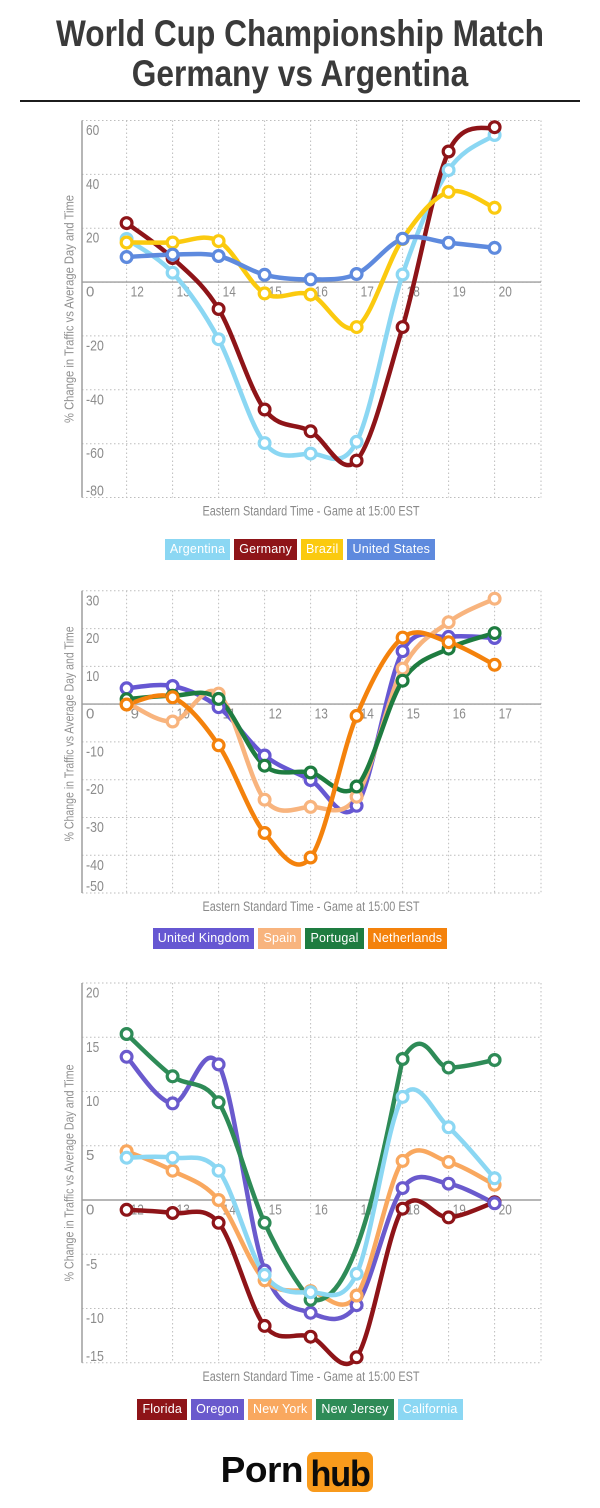  What do you see at coordinates (95, 886) in the screenshot?
I see `svg-text: -50` at bounding box center [95, 886].